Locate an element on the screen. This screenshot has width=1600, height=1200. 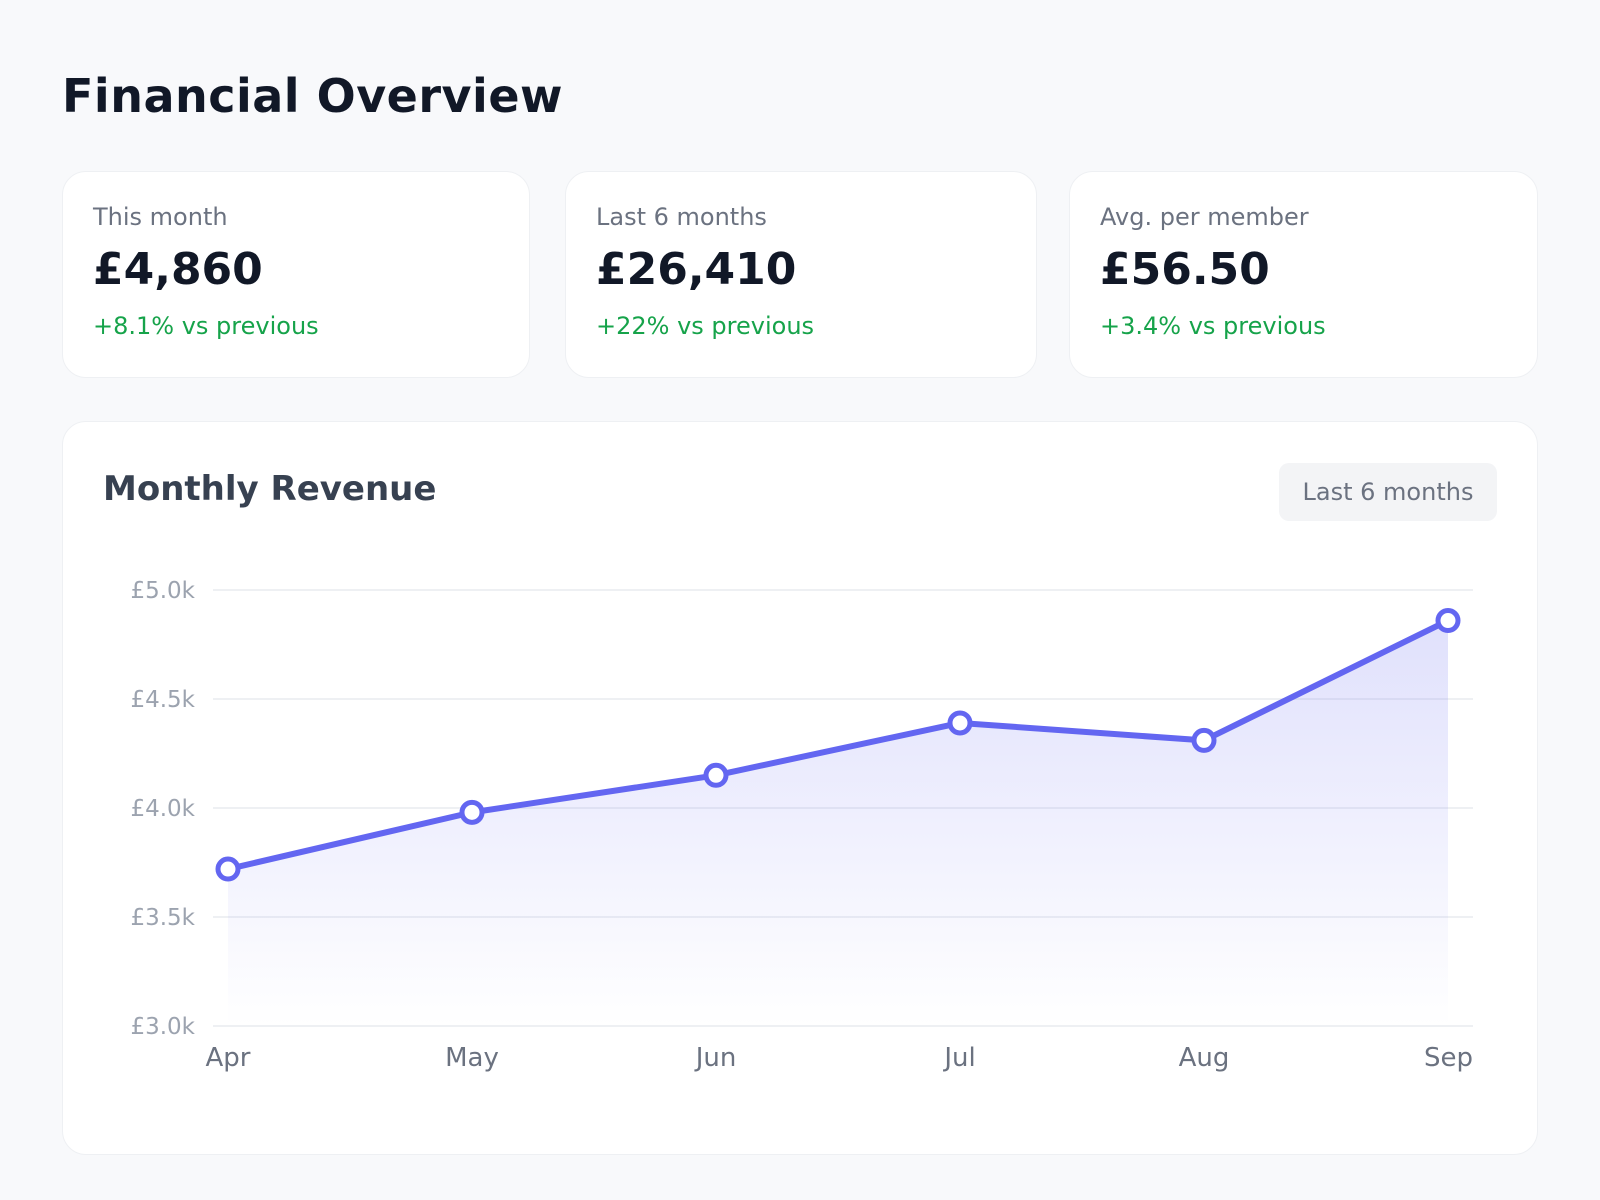
chart-title: Monthly Revenue is located at coordinates (270, 489).